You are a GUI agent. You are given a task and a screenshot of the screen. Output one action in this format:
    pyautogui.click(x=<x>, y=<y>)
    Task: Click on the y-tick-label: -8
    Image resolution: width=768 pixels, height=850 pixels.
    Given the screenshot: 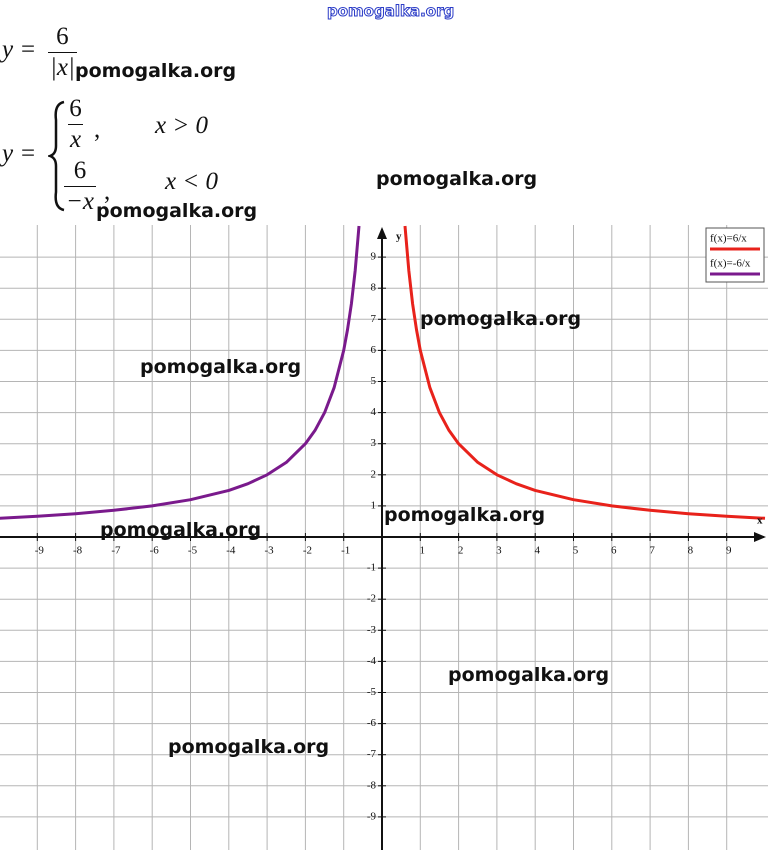 What is the action you would take?
    pyautogui.click(x=372, y=785)
    